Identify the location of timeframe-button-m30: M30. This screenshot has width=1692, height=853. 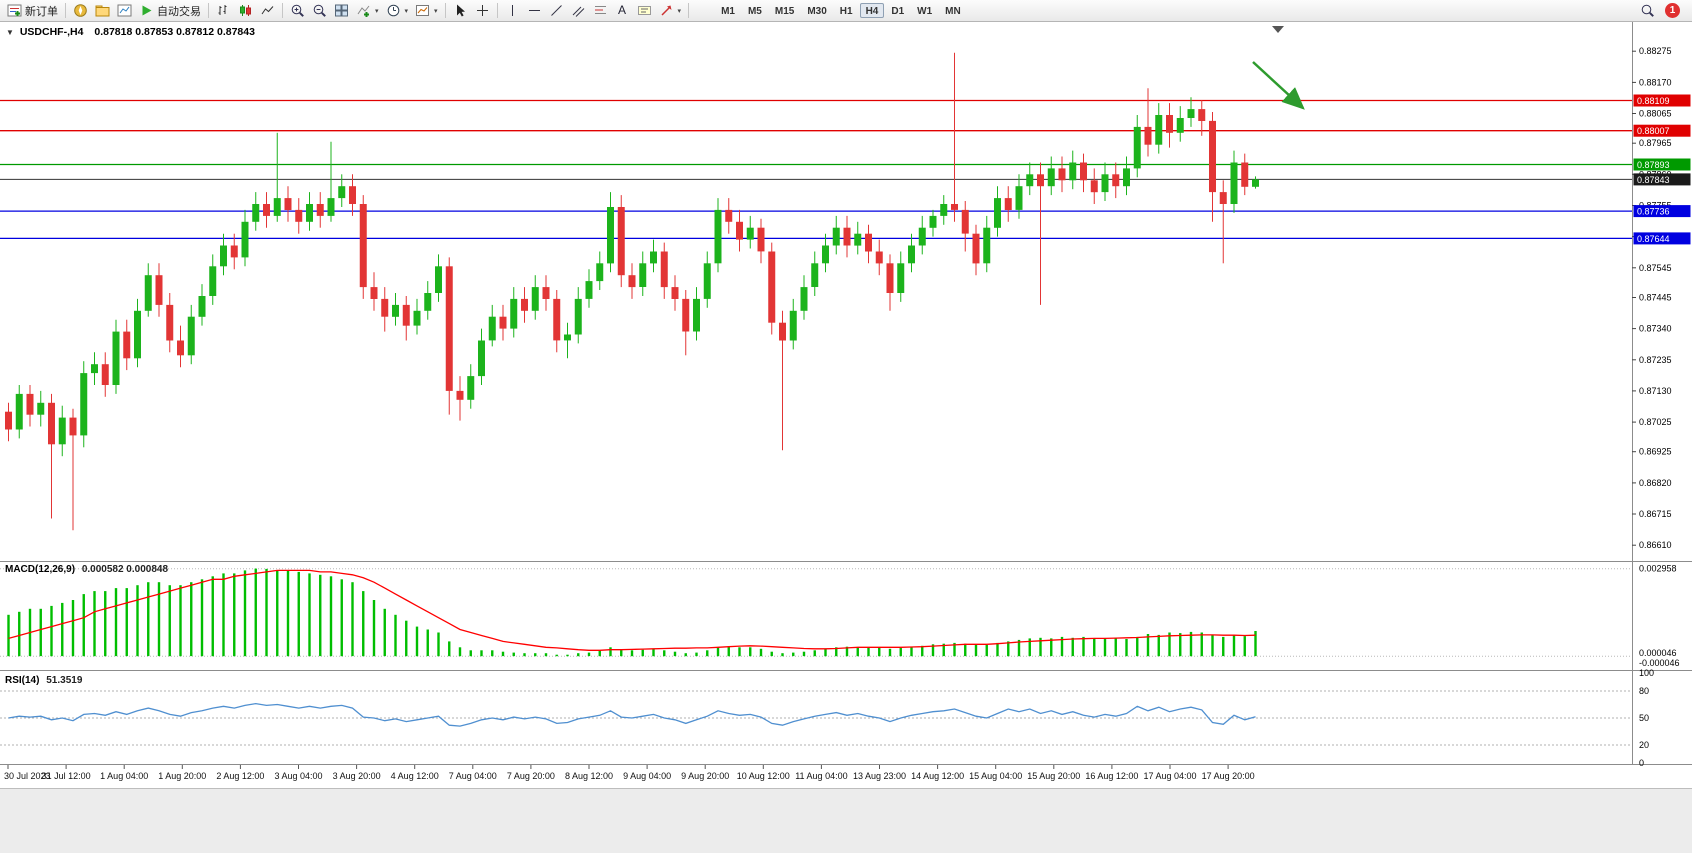
(816, 10).